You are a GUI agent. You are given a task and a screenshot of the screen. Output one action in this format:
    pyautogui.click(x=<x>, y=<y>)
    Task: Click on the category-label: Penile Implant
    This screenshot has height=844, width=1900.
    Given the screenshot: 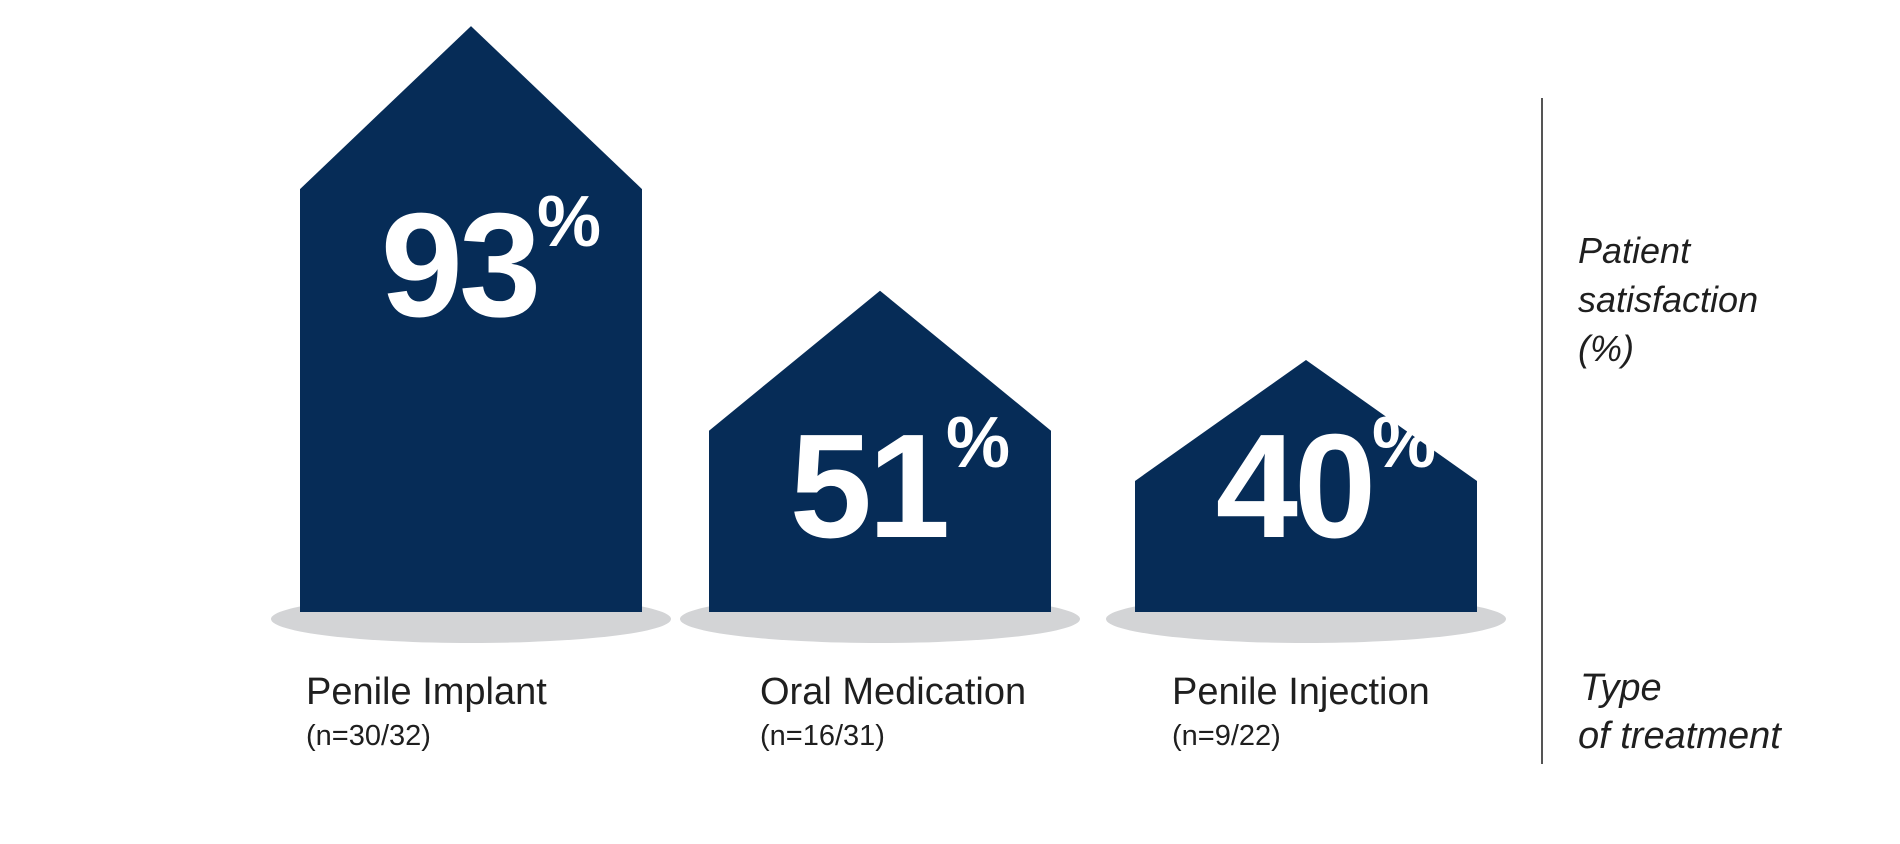 What is the action you would take?
    pyautogui.click(x=426, y=692)
    